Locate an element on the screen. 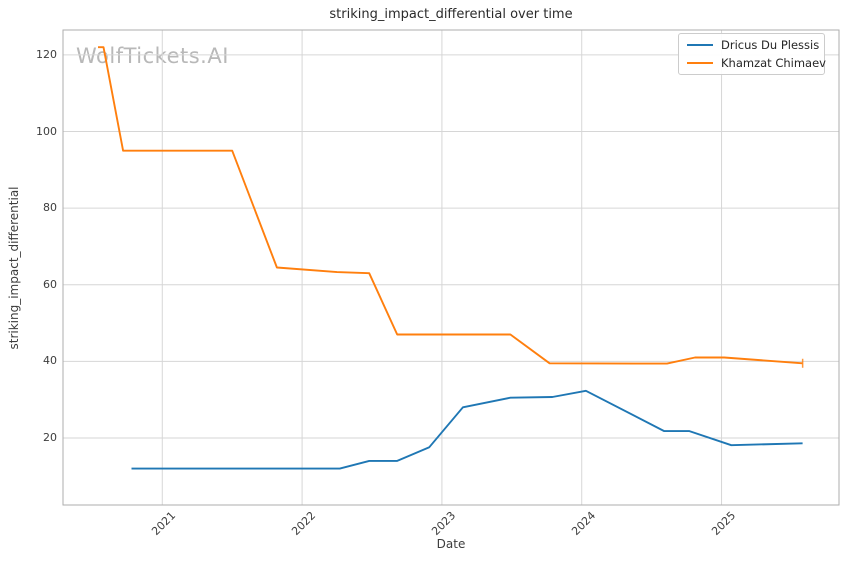 This screenshot has width=848, height=561. y-tick-label: 100 is located at coordinates (46, 131).